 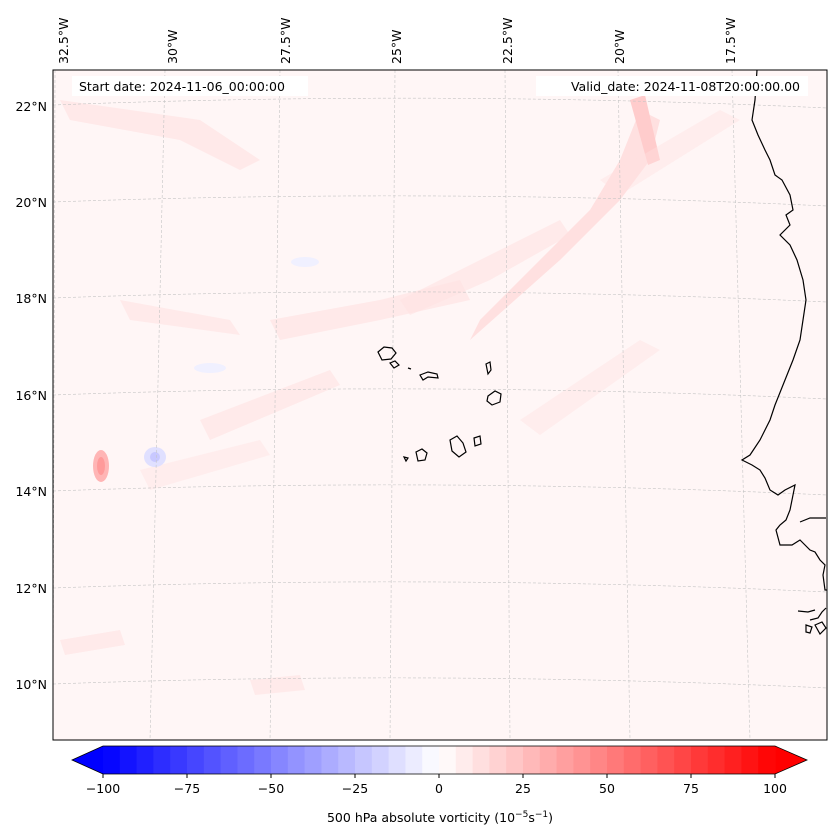 I want to click on colorbar-tick-label: 75, so click(x=691, y=788).